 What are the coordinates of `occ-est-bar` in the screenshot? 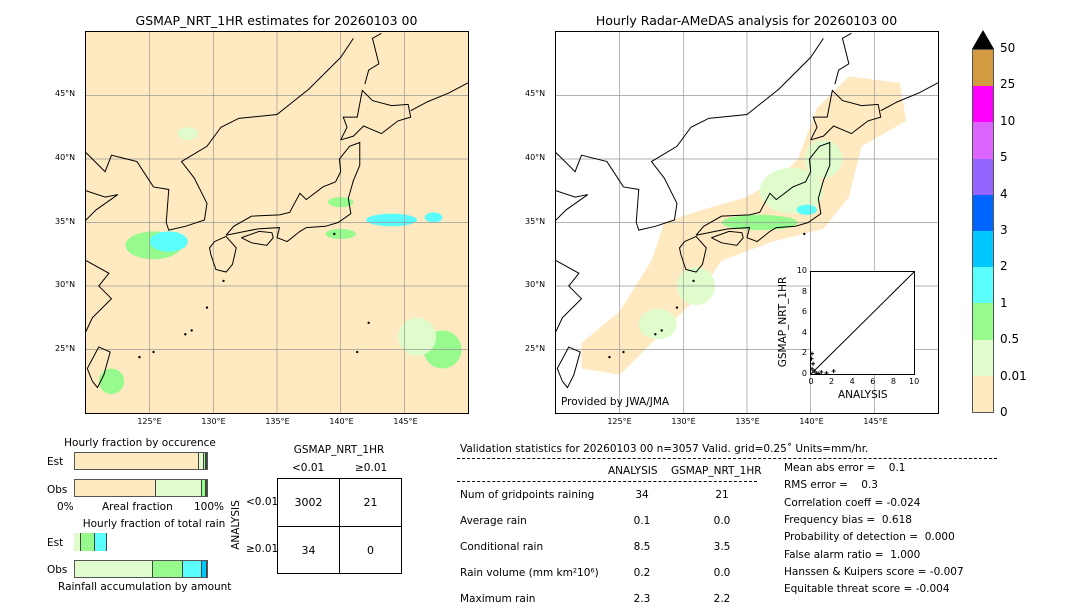 It's located at (141, 461).